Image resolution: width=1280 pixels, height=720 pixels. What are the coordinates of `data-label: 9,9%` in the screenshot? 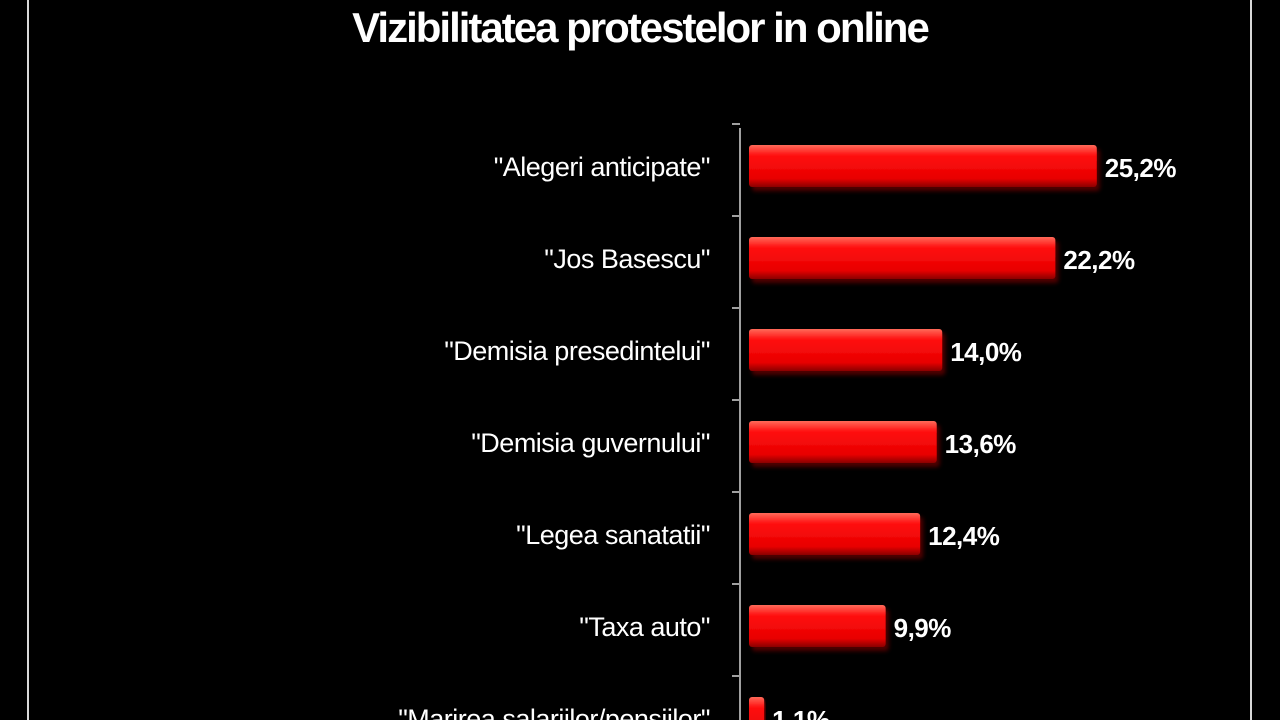 It's located at (923, 628).